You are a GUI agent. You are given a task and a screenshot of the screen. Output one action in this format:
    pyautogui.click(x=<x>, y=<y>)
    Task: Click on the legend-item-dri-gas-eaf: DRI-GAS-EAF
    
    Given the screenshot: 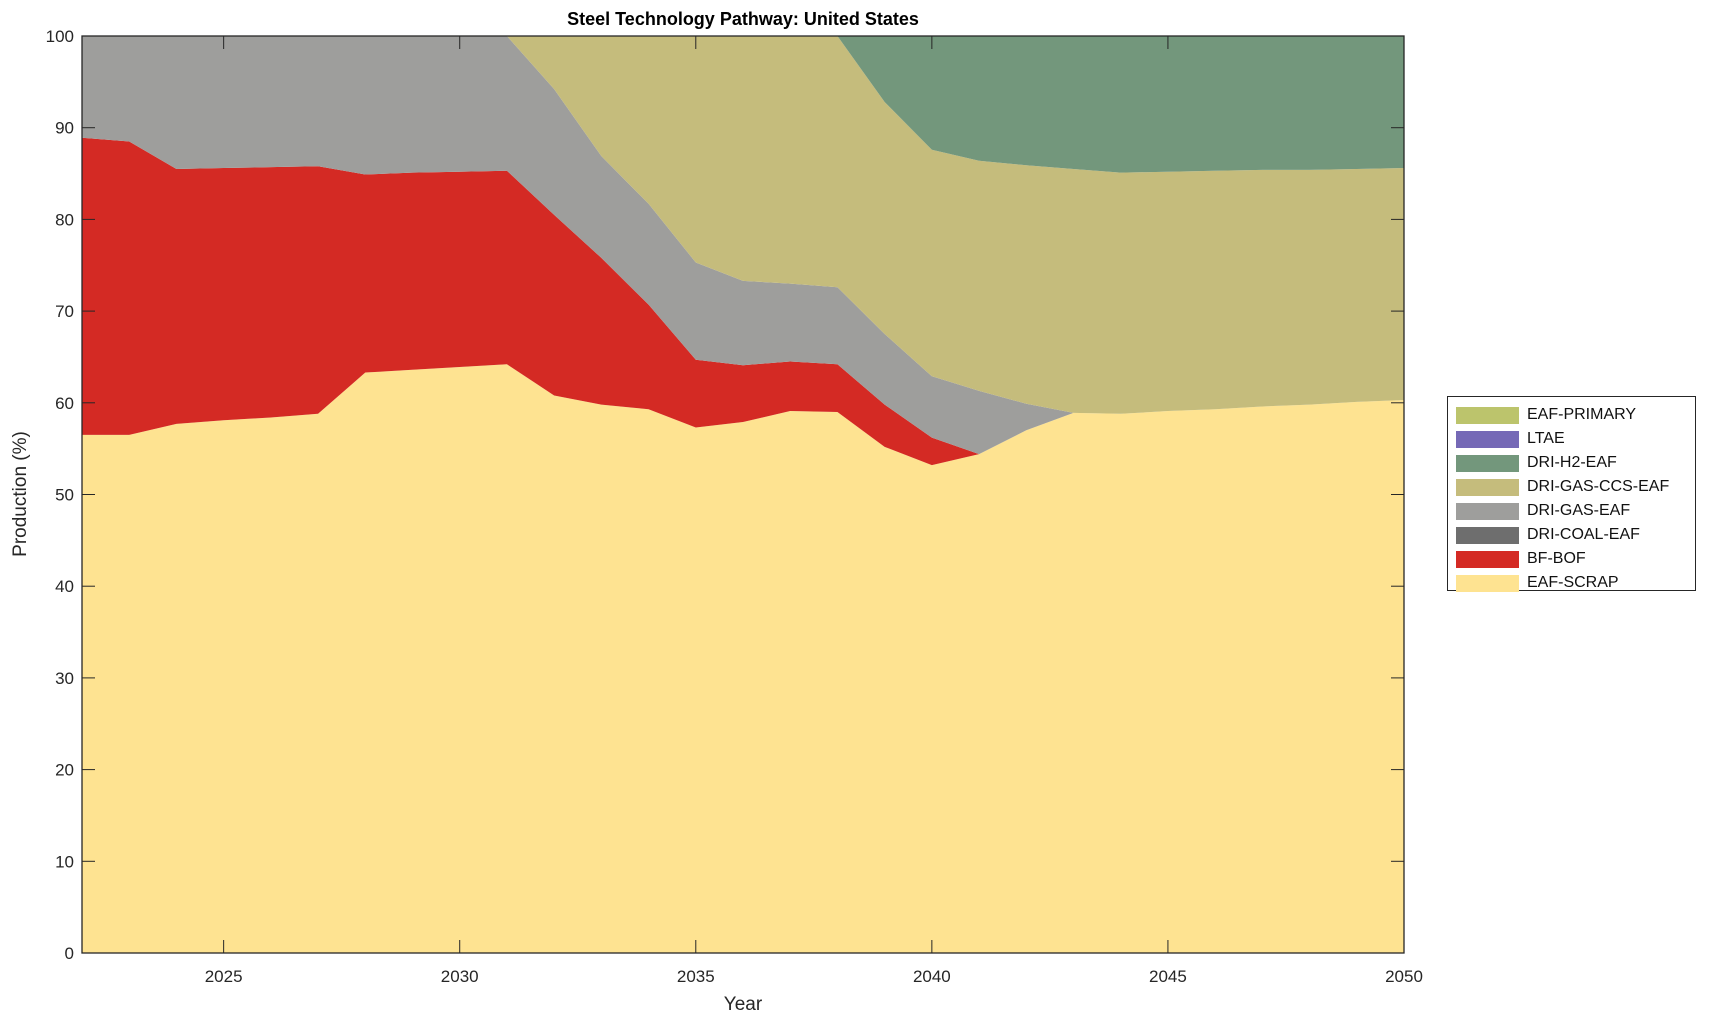 What is the action you would take?
    pyautogui.click(x=1575, y=511)
    